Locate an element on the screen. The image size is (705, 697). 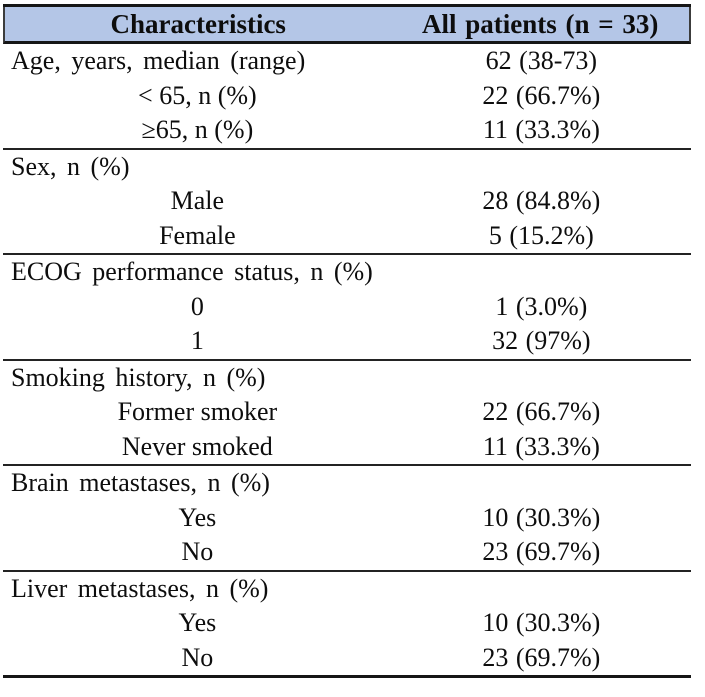
table-row: Male 28 (84.8%) is located at coordinates (347, 201).